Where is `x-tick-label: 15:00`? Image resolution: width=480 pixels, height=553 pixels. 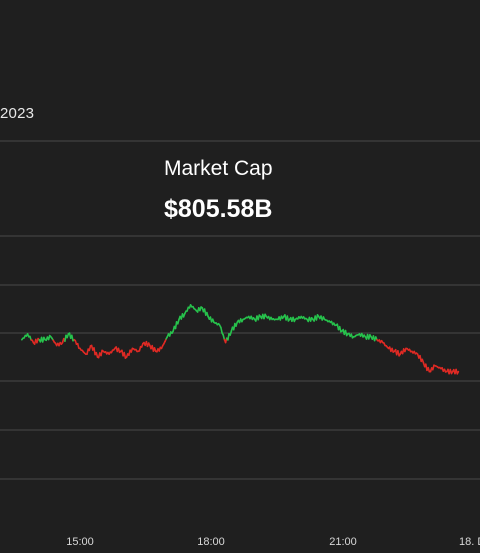 x-tick-label: 15:00 is located at coordinates (80, 542).